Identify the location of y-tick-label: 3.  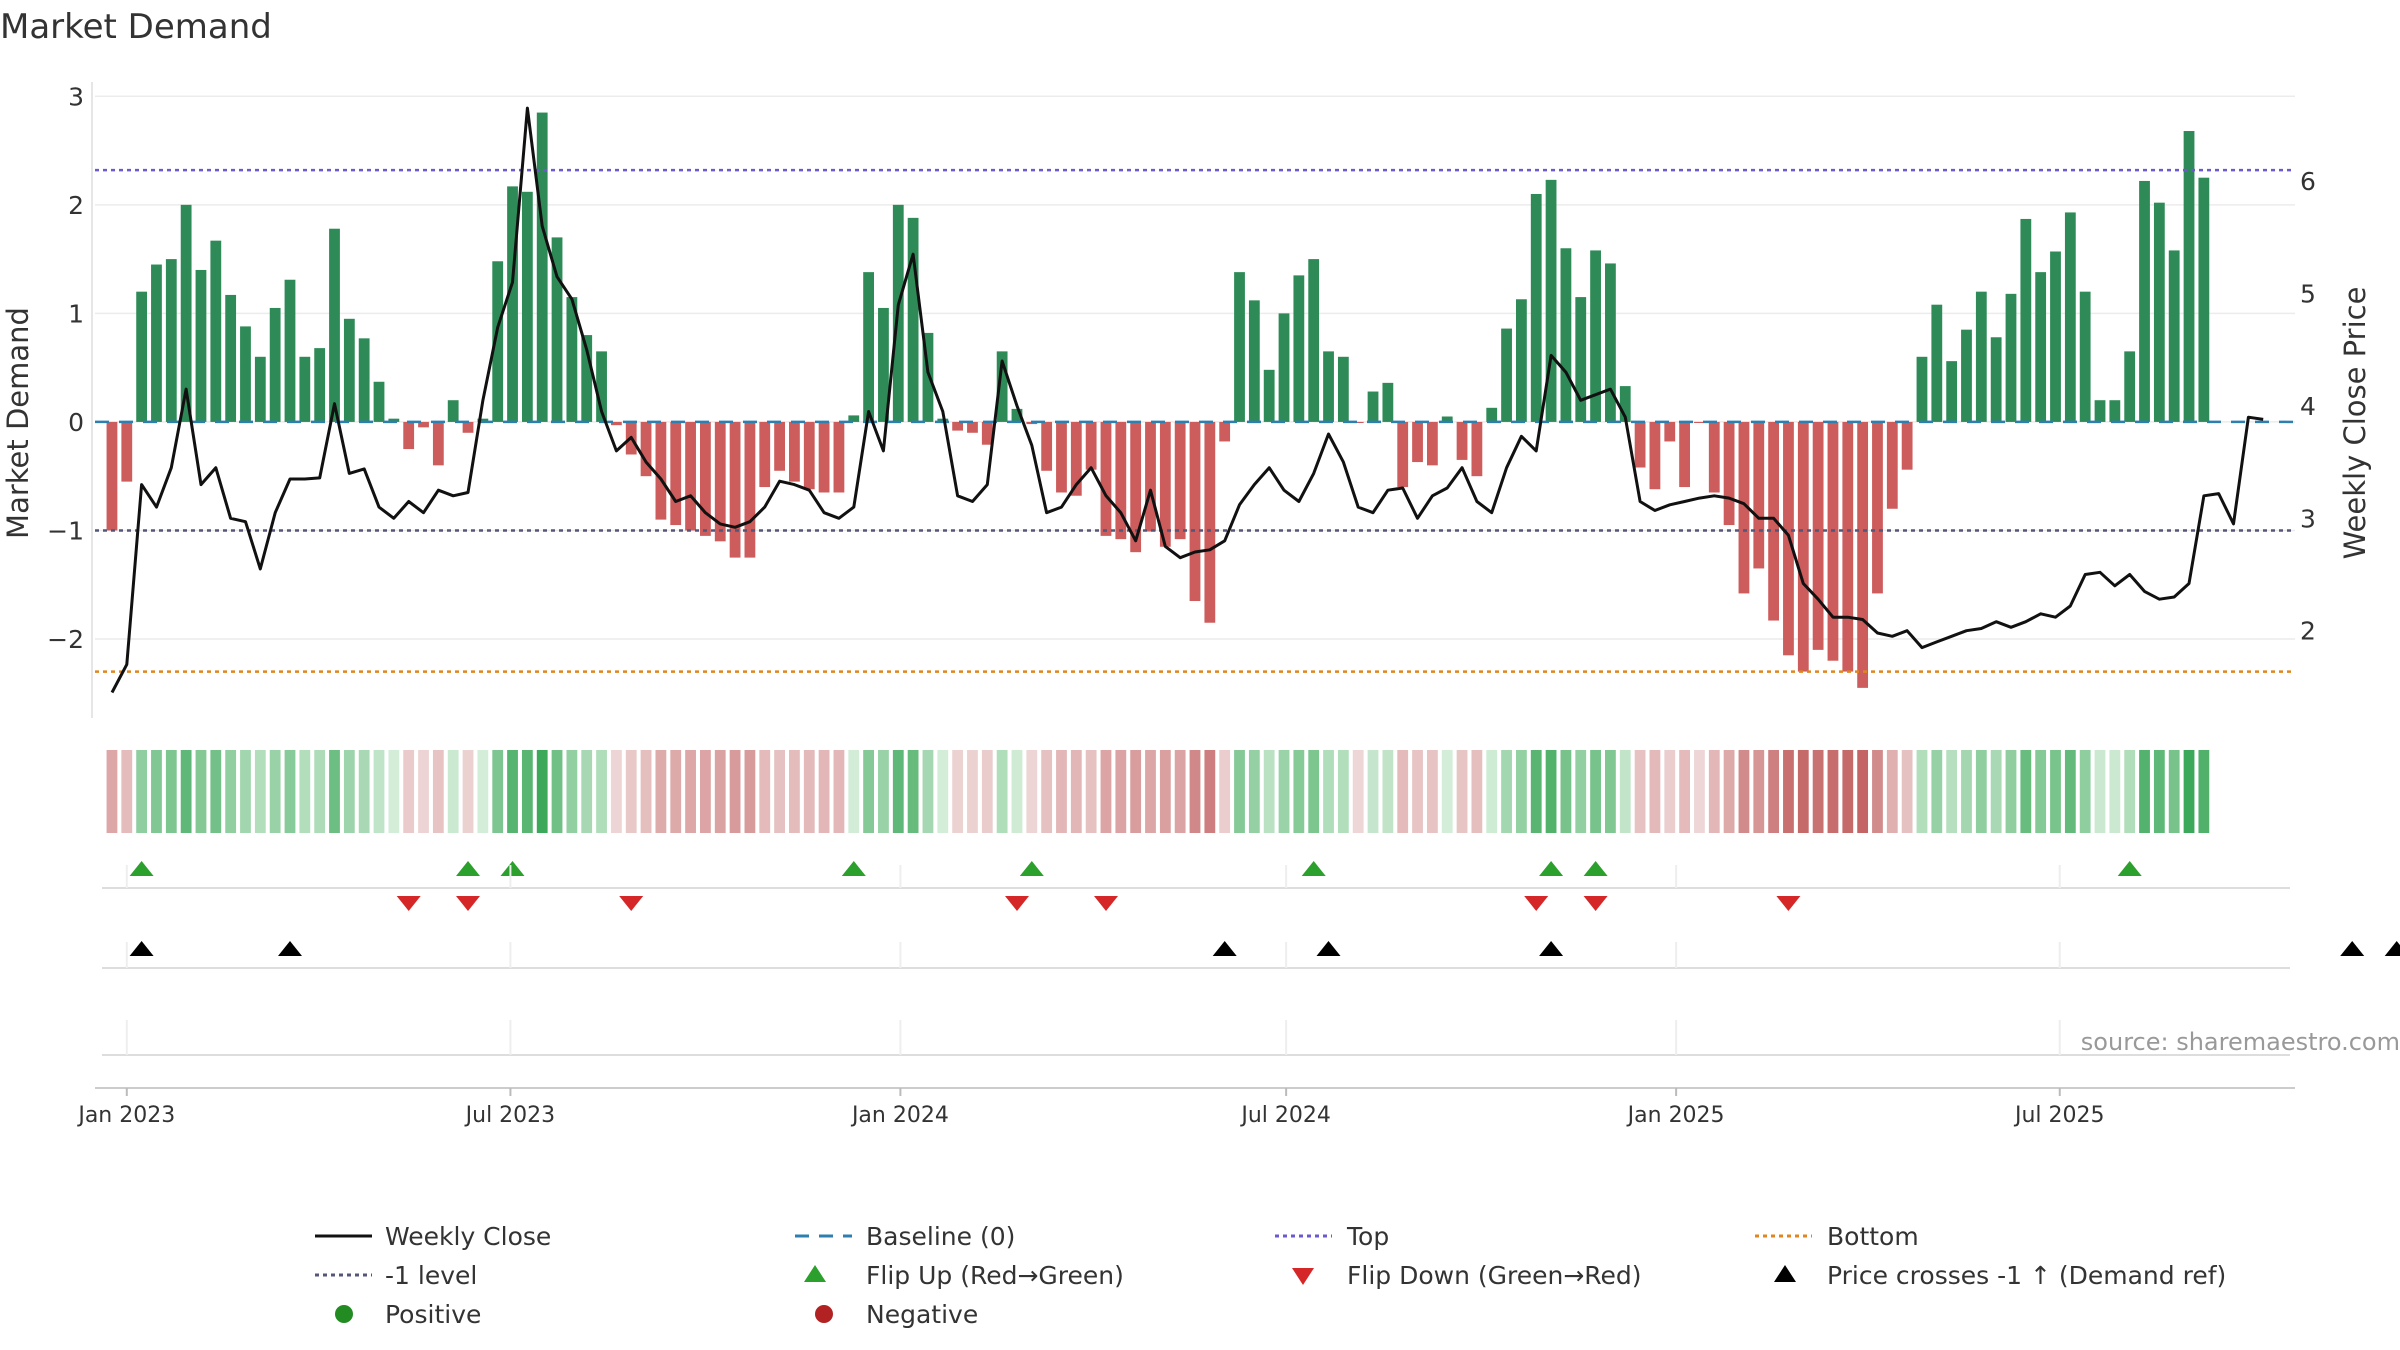
(76, 96).